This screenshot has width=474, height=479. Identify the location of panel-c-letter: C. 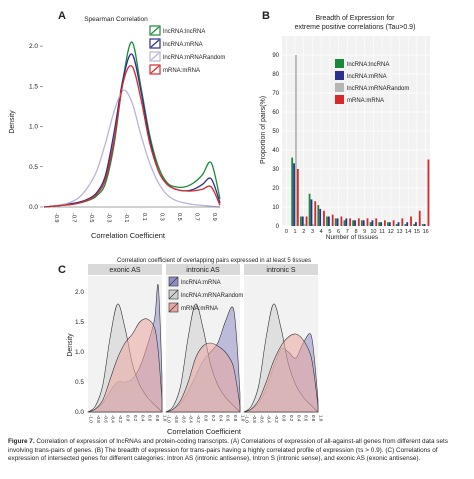
(62, 270).